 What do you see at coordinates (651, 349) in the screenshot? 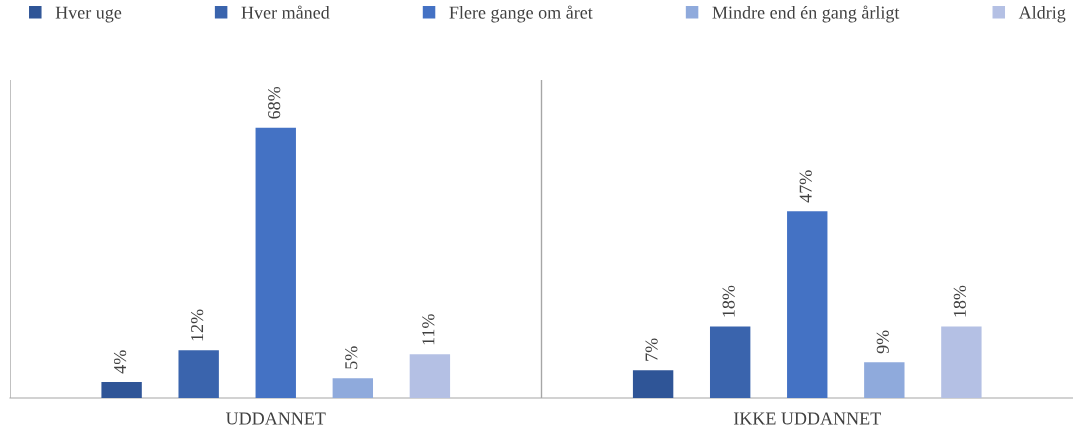
I see `data-label: 7%` at bounding box center [651, 349].